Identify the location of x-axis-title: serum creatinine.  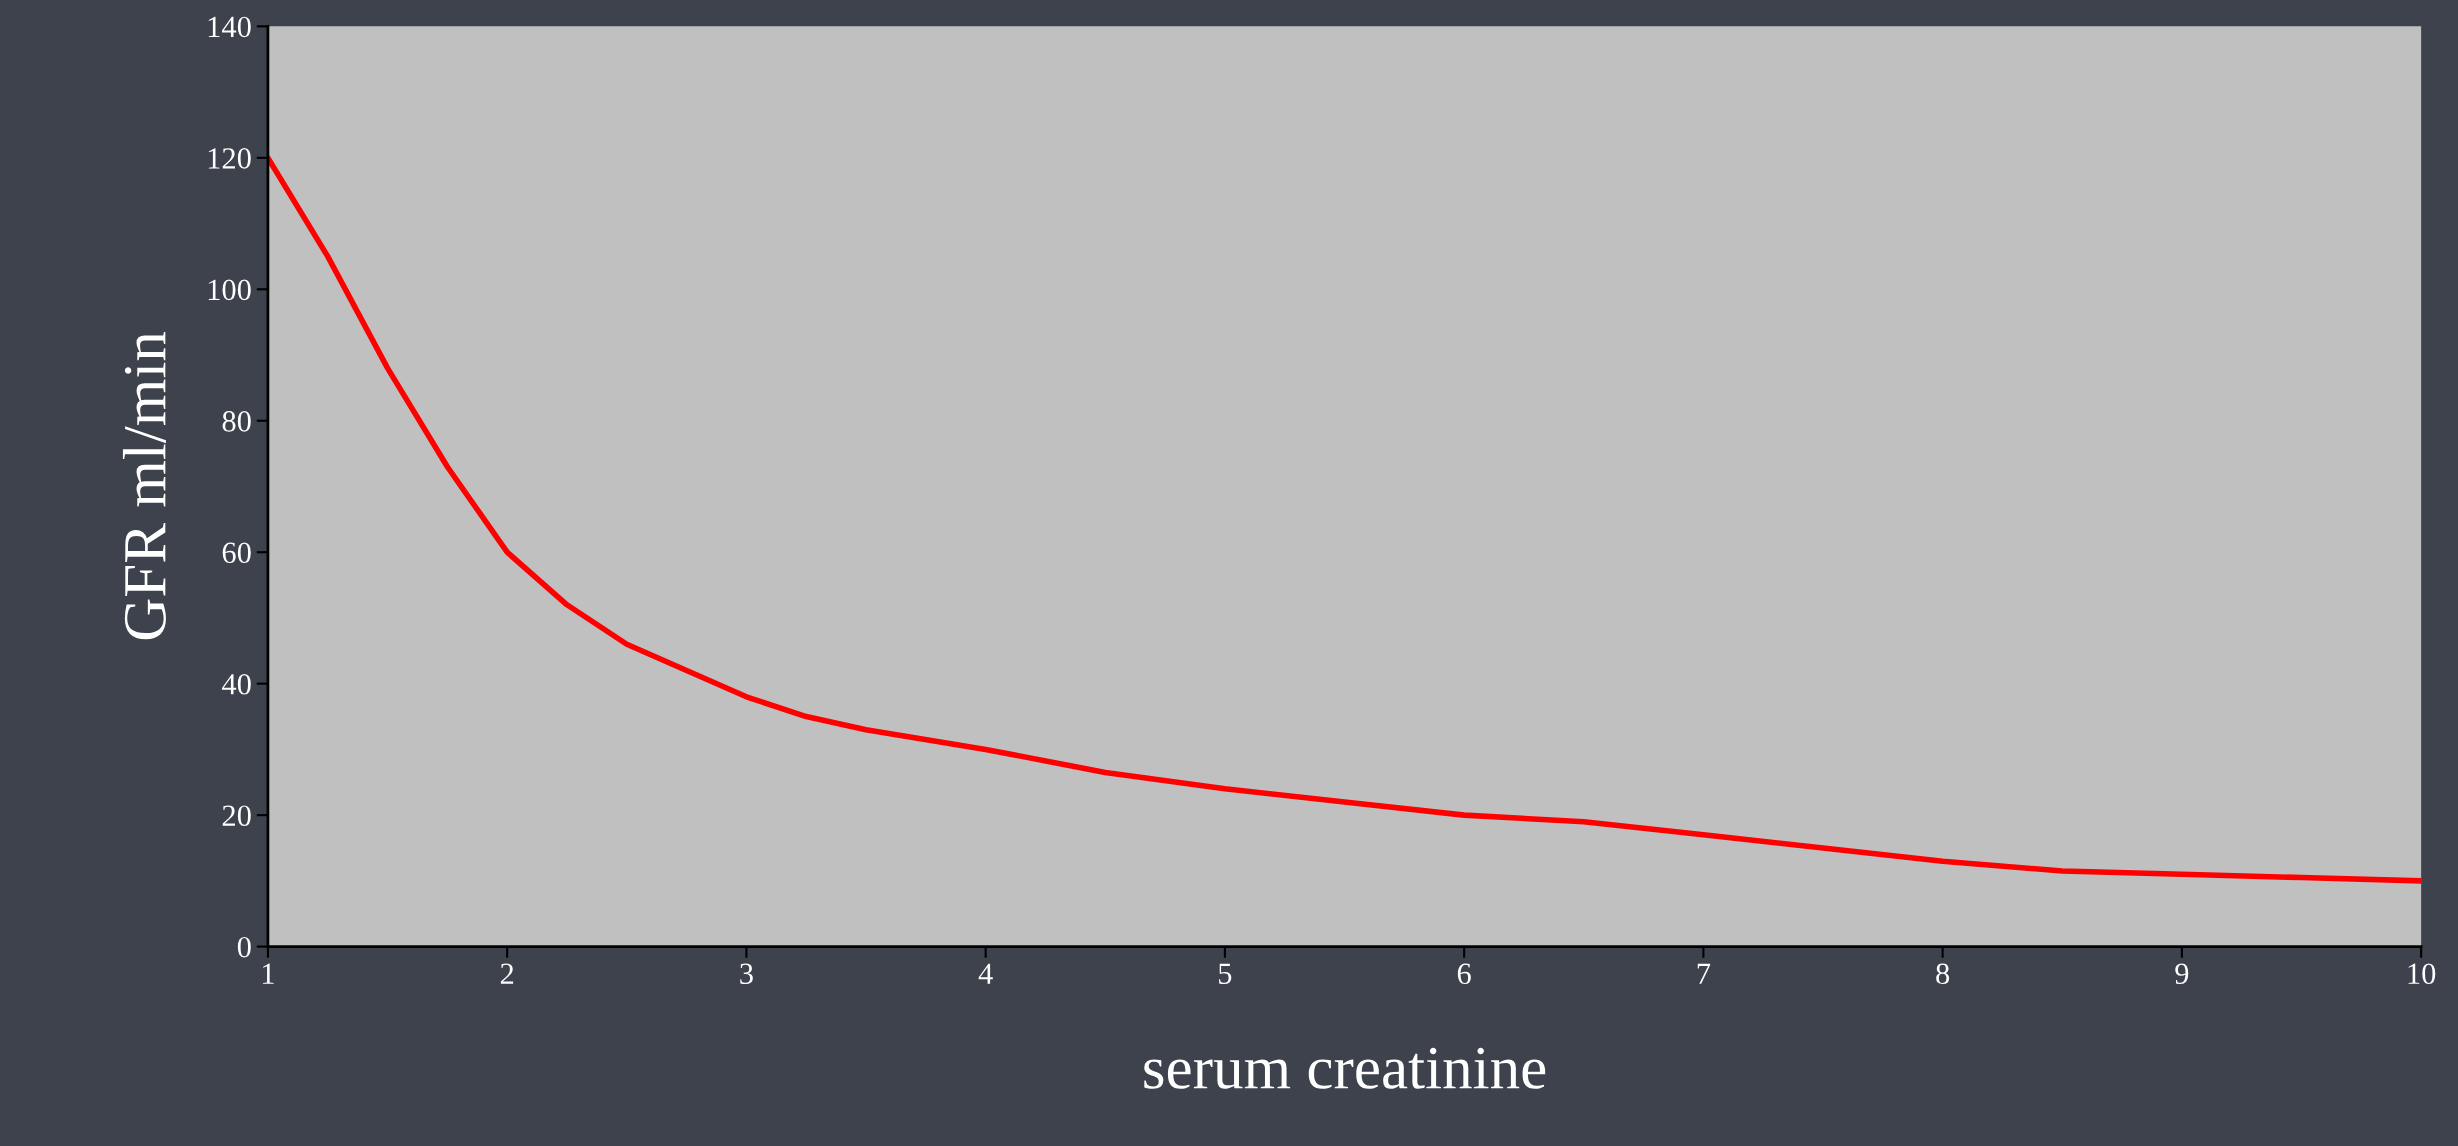
(1345, 1068).